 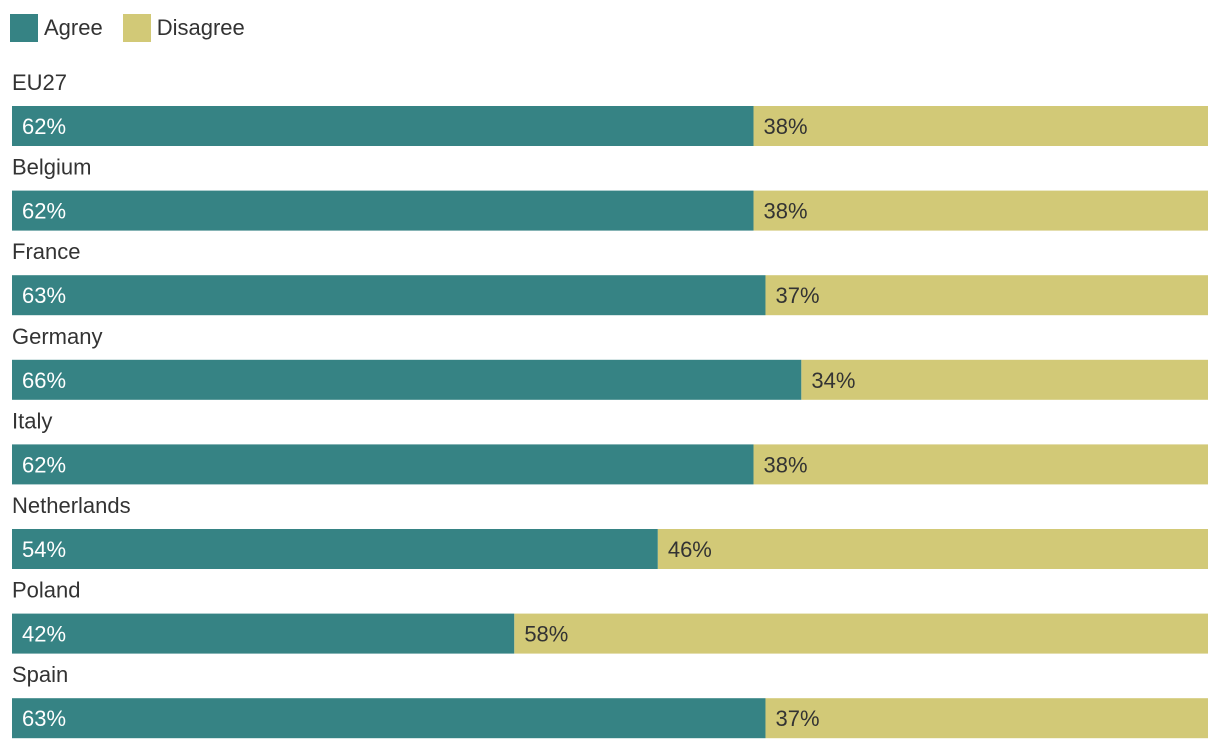 I want to click on bar-row-poland: Poland 42% 58%, so click(x=610, y=616).